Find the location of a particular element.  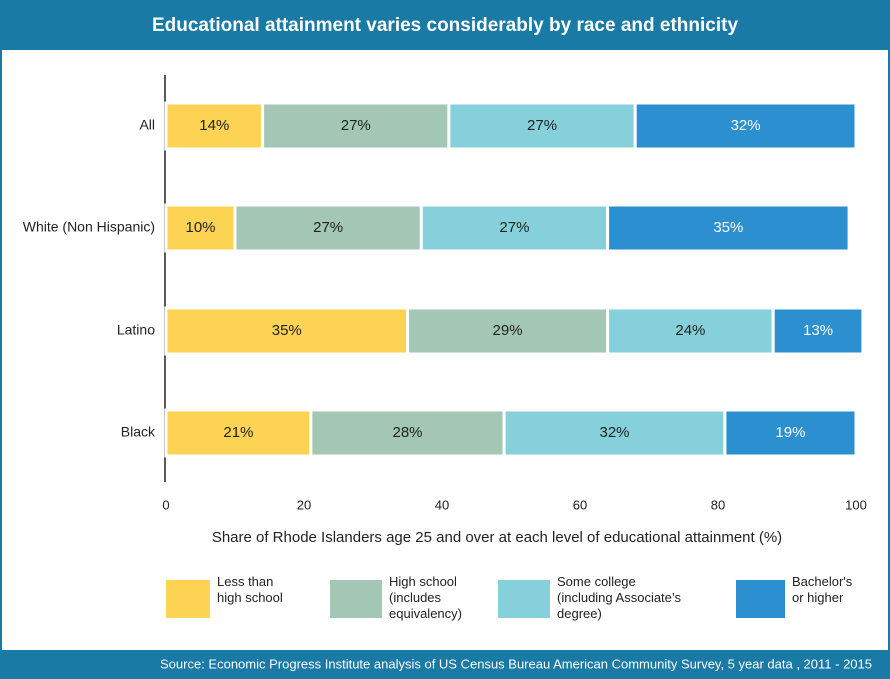

value-label: 21% is located at coordinates (238, 432).